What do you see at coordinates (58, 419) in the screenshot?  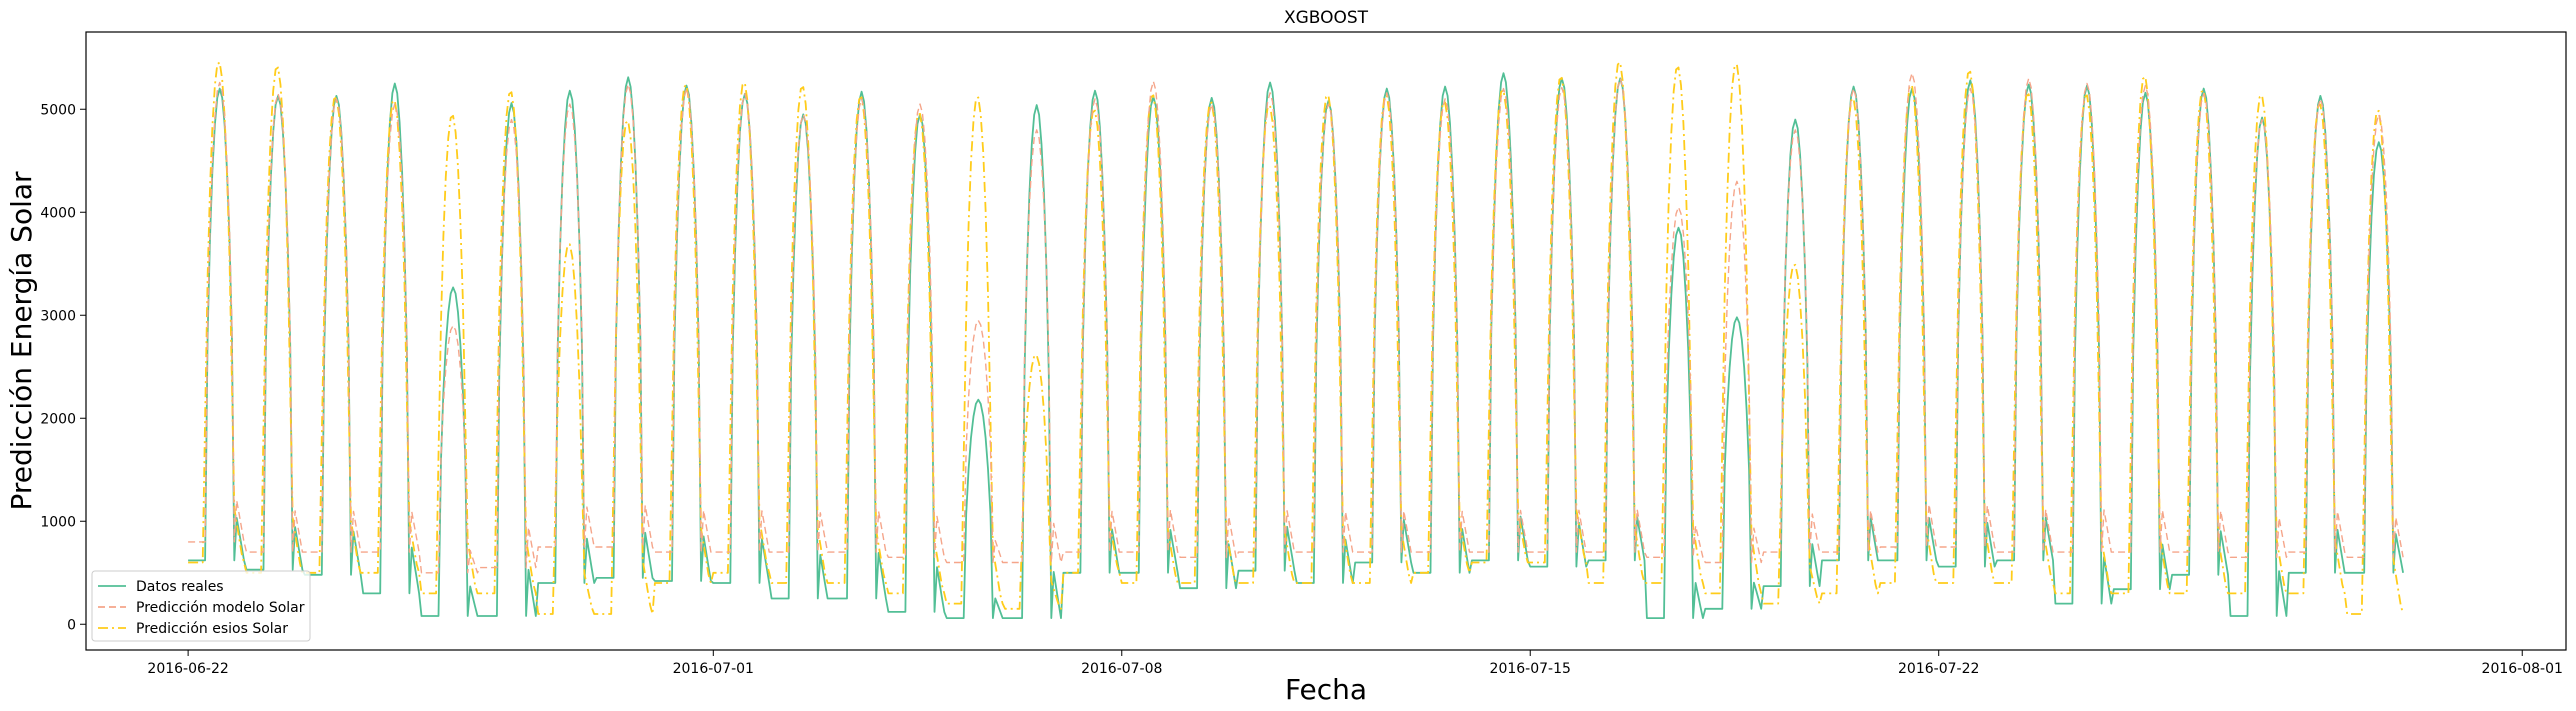 I see `y-tick-label: 2000` at bounding box center [58, 419].